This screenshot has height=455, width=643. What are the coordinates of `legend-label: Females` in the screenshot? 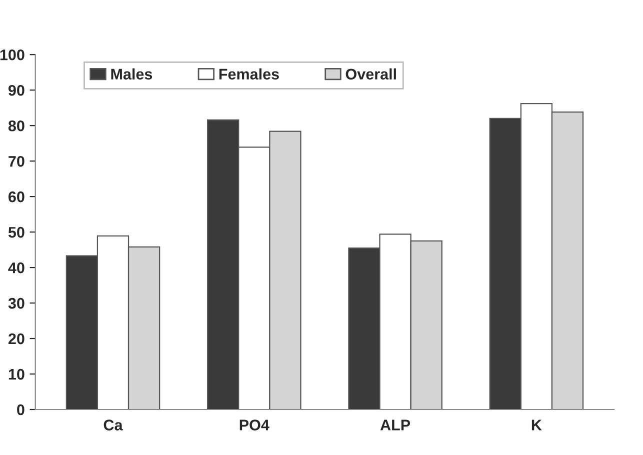 It's located at (249, 74).